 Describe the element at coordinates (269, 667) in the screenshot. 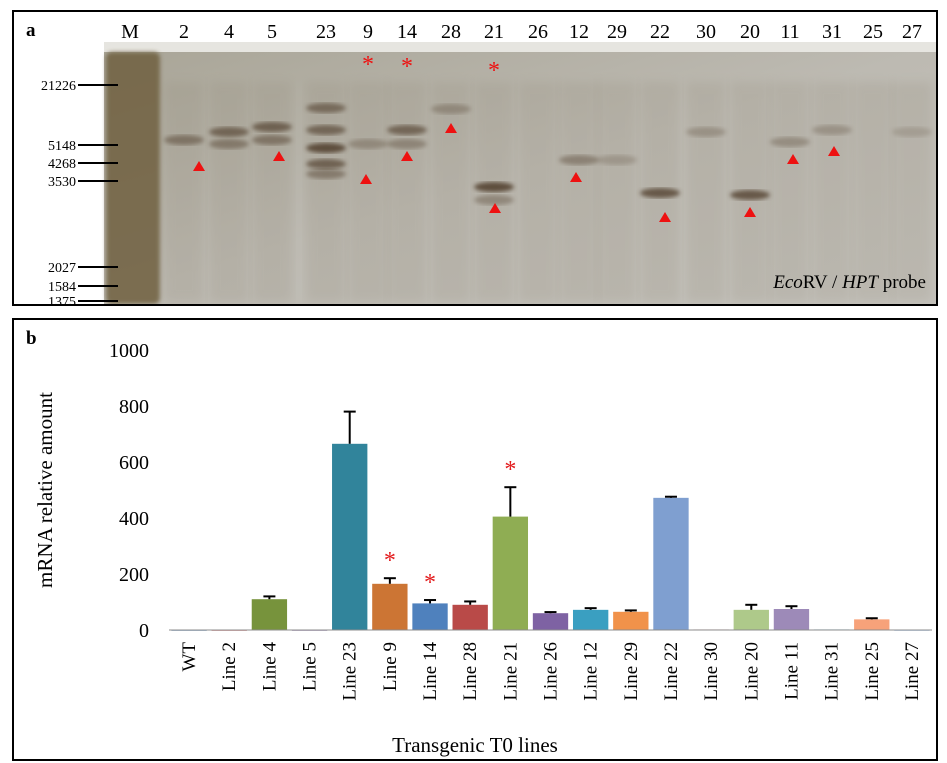

I see `x-tick-label: Line 4` at that location.